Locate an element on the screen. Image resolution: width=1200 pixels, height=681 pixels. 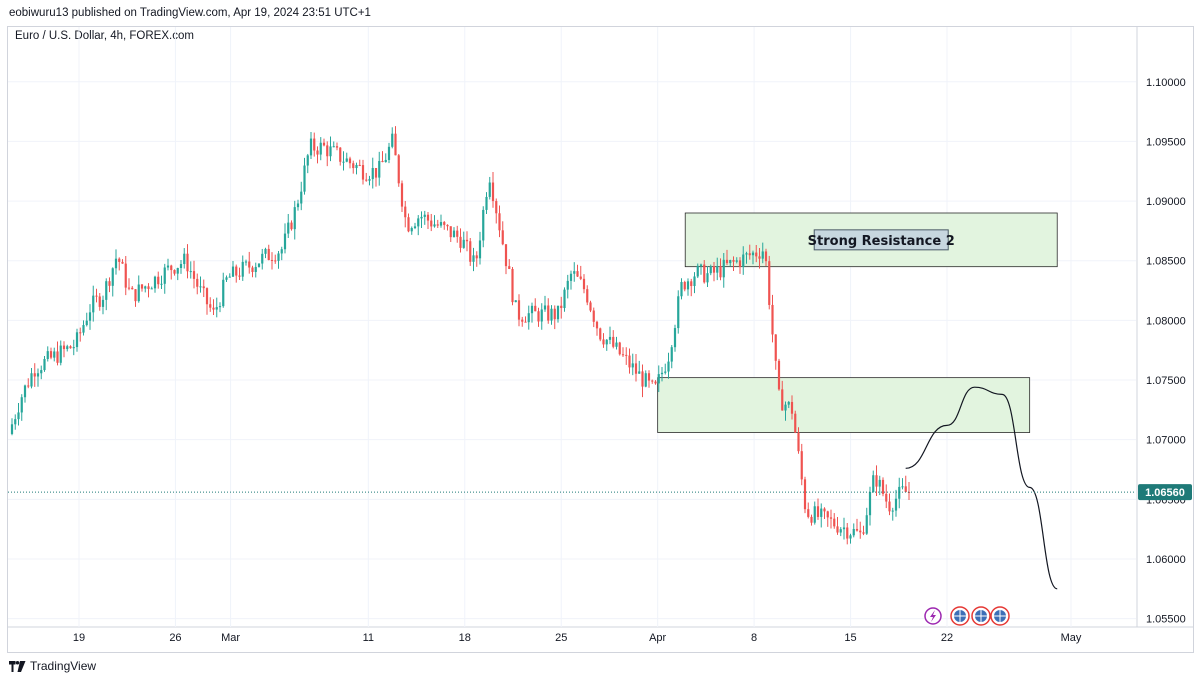
y-tick-label: 1.06000 is located at coordinates (1166, 560).